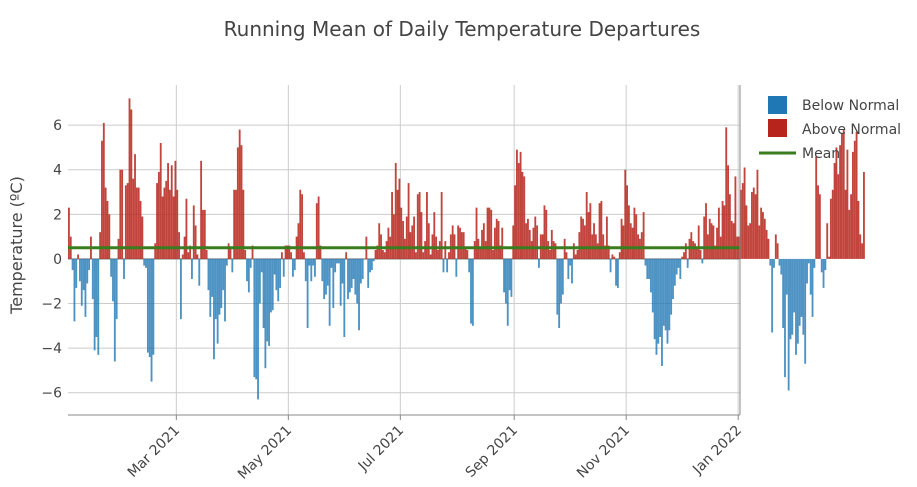  What do you see at coordinates (57, 260) in the screenshot?
I see `y-tick-label: 0` at bounding box center [57, 260].